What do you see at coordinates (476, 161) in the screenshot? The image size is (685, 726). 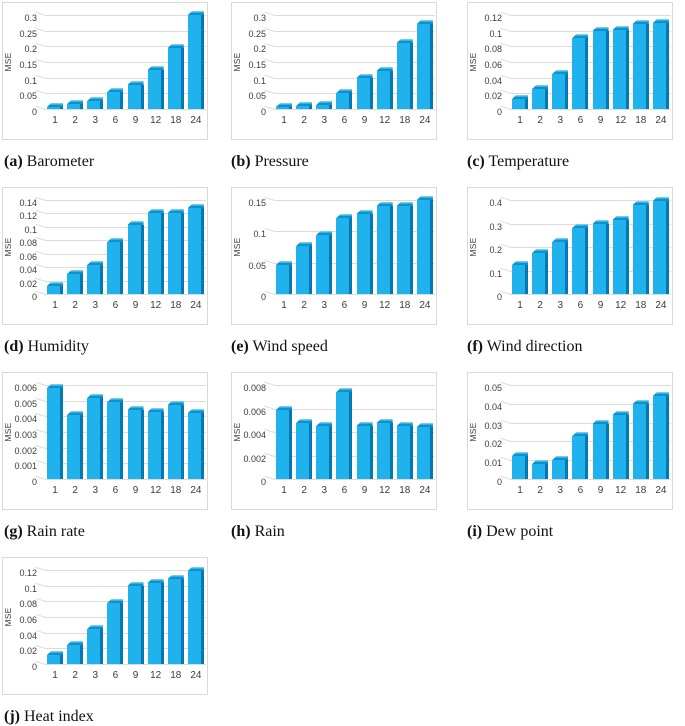 I see `caption-label: (c)` at bounding box center [476, 161].